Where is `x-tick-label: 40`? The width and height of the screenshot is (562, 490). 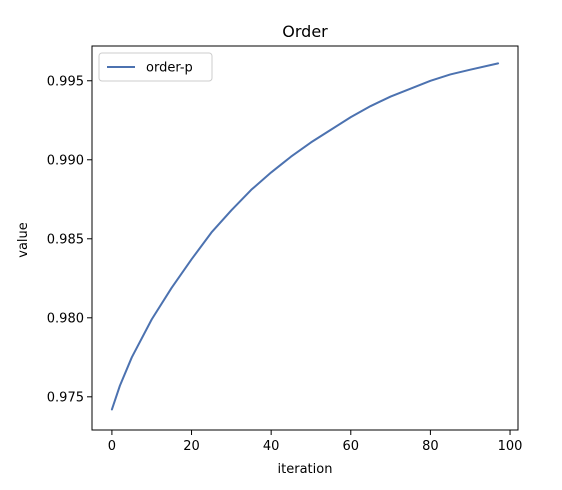
x-tick-label: 40 is located at coordinates (271, 446).